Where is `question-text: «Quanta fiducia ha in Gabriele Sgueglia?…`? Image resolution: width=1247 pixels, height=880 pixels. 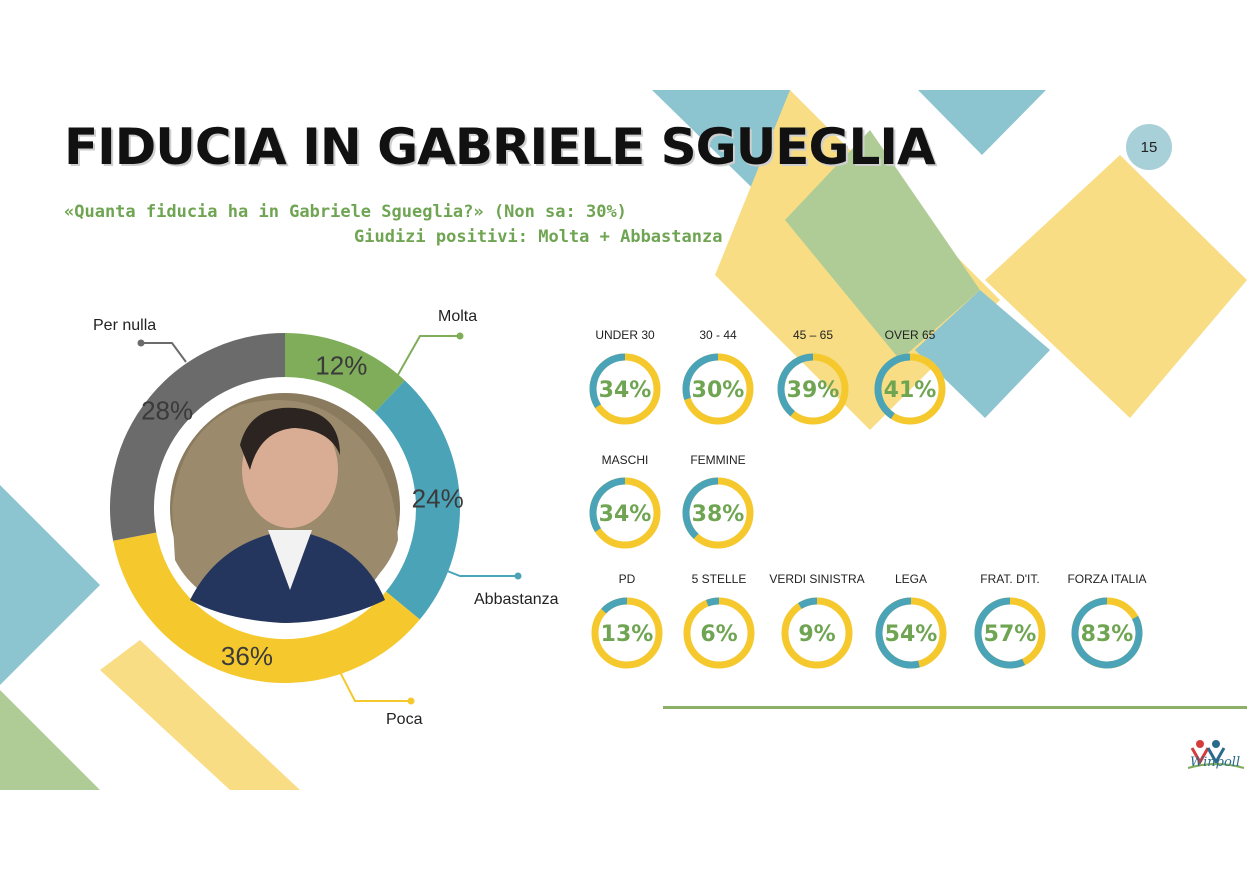 question-text: «Quanta fiducia ha in Gabriele Sgueglia?… is located at coordinates (345, 212).